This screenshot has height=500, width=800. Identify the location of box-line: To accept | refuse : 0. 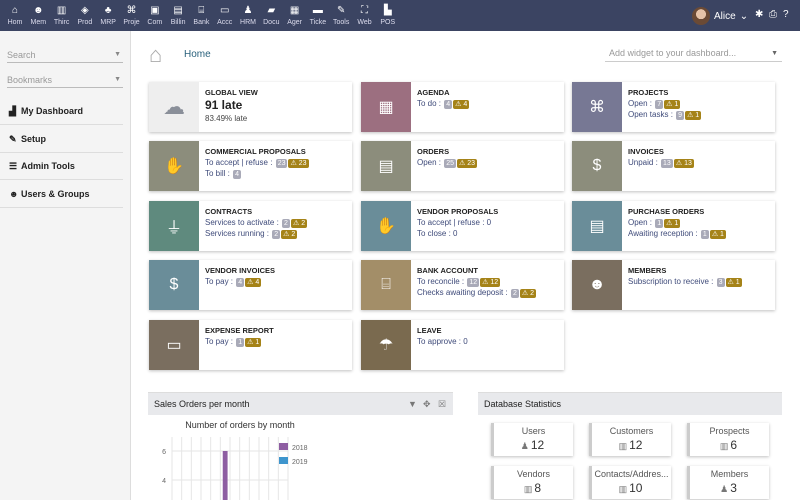
(489, 222).